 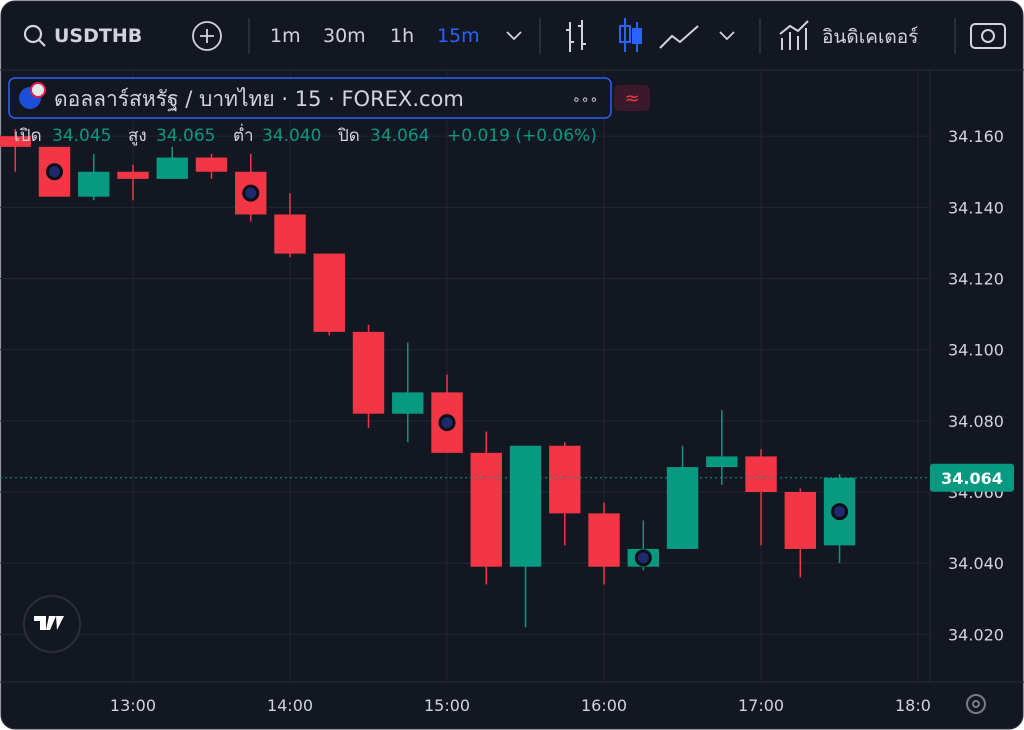 What do you see at coordinates (348, 136) in the screenshot?
I see `legend-label: ปิด` at bounding box center [348, 136].